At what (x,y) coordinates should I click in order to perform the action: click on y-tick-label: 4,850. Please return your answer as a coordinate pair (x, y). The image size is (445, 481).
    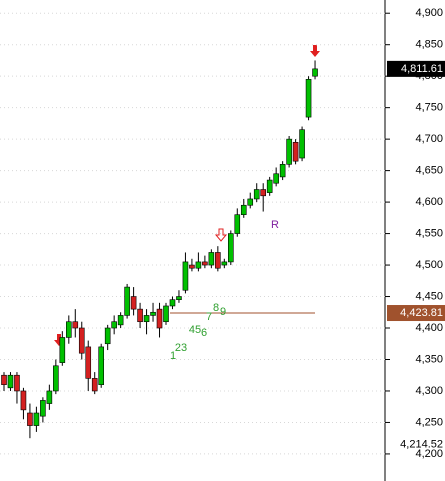
    Looking at the image, I should click on (429, 45).